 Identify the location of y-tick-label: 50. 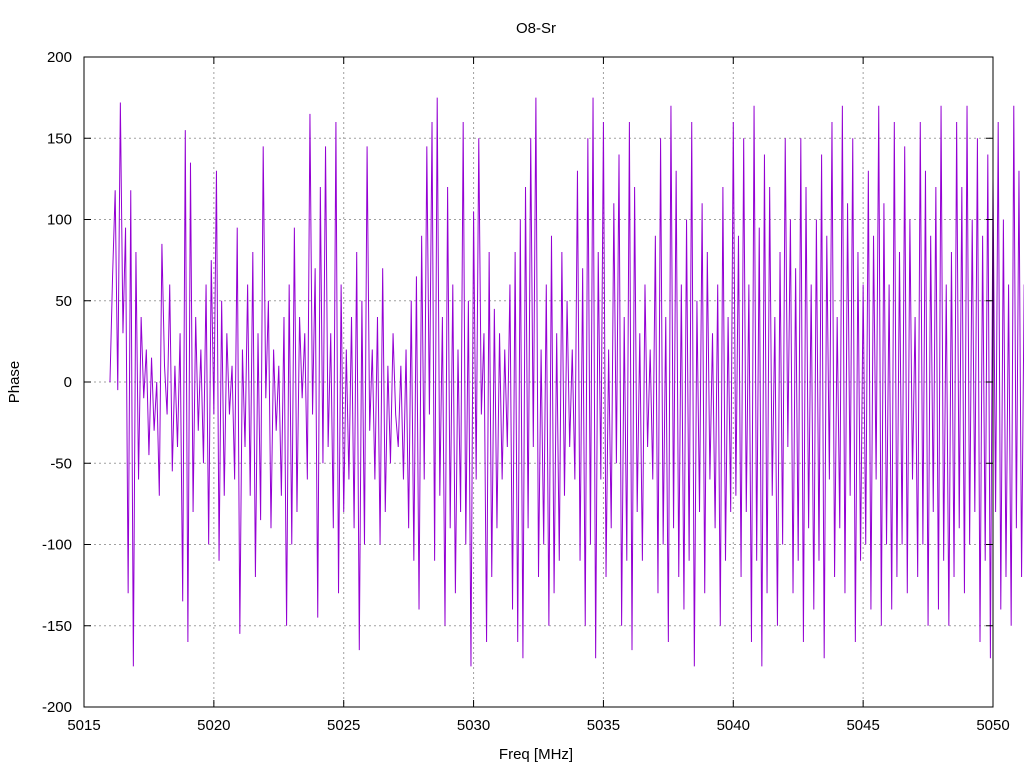
(63, 301).